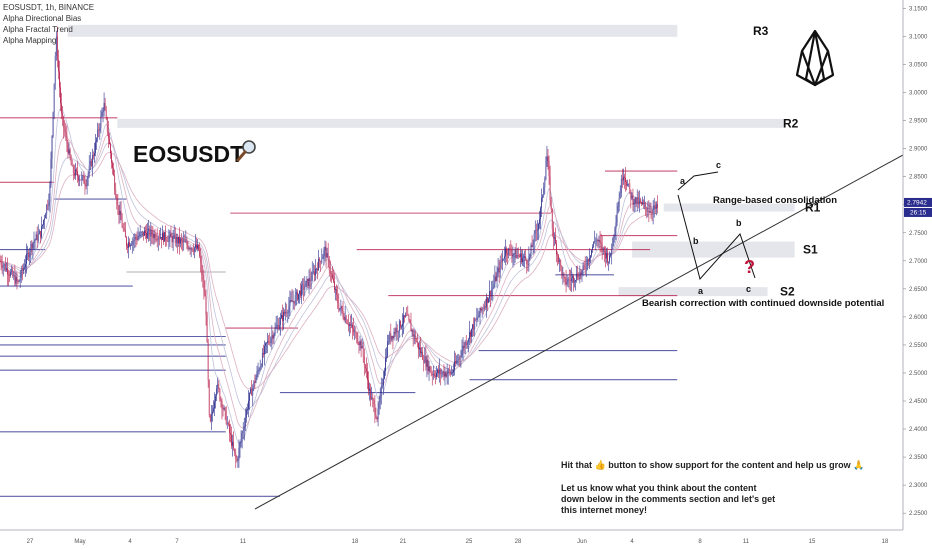 The image size is (932, 550). I want to click on y-tick-label-6: 2.8500, so click(918, 178).